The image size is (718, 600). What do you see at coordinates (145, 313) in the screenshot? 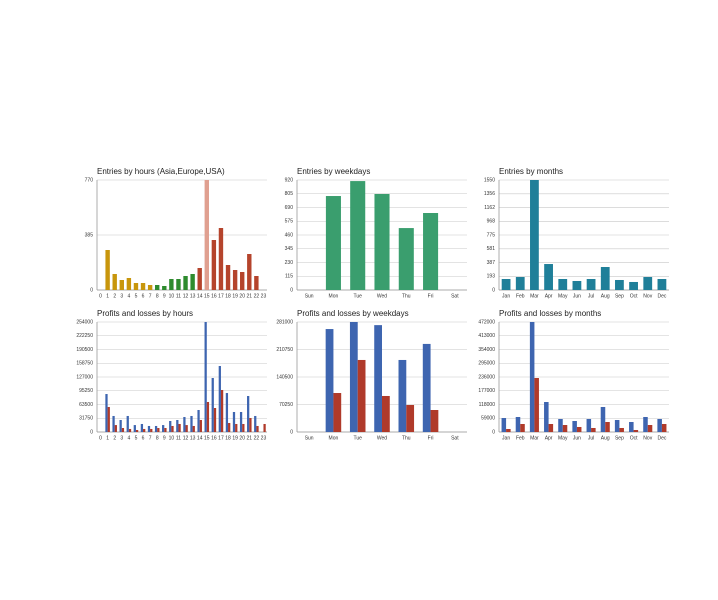
I see `chart-title: Profits and losses by hours` at bounding box center [145, 313].